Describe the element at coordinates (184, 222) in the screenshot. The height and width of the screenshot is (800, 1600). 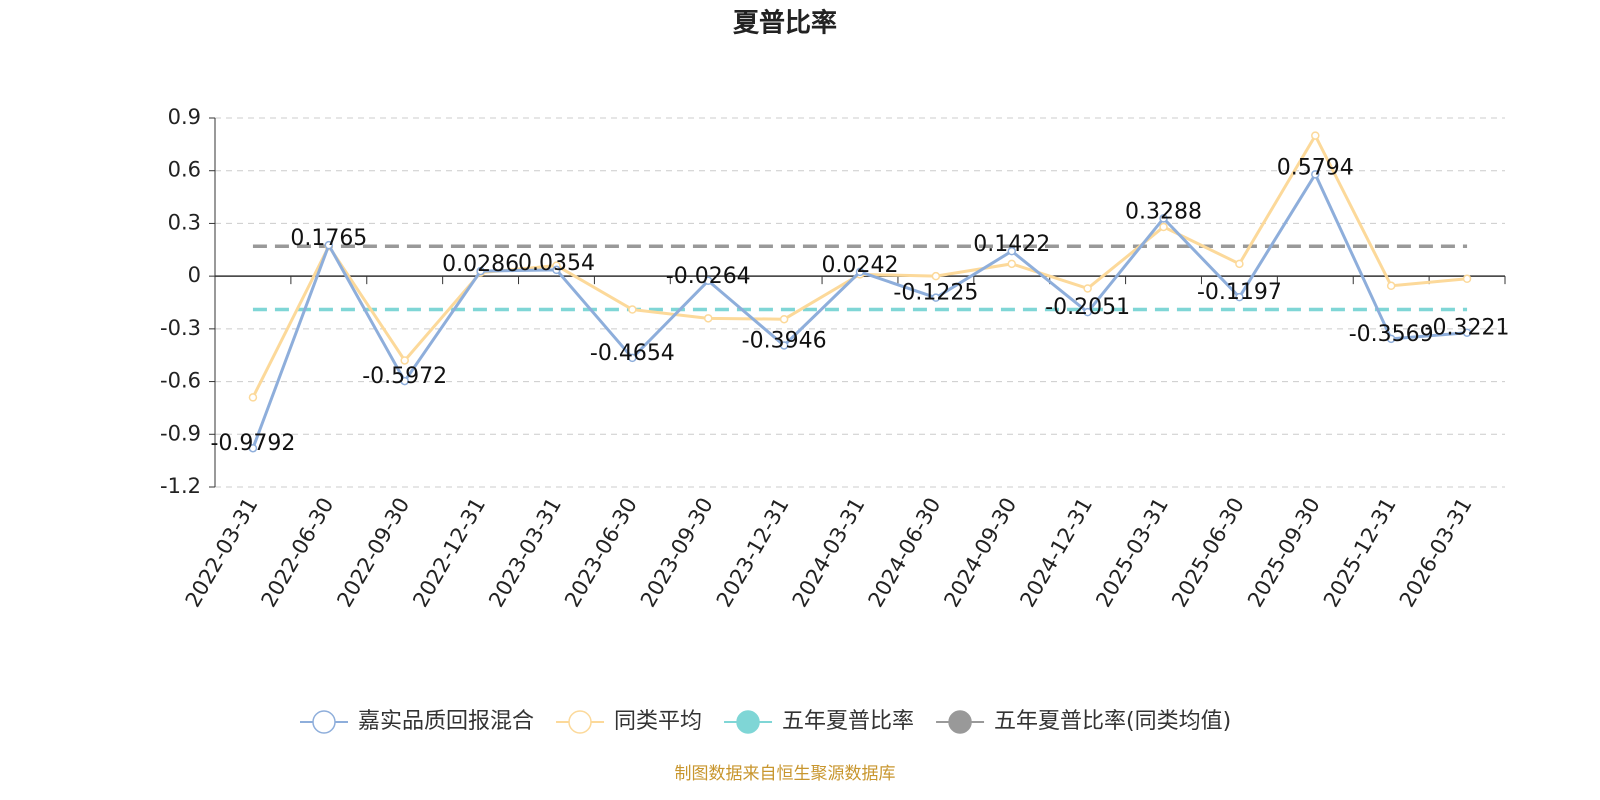
I see `y-tick-label: 0.3` at that location.